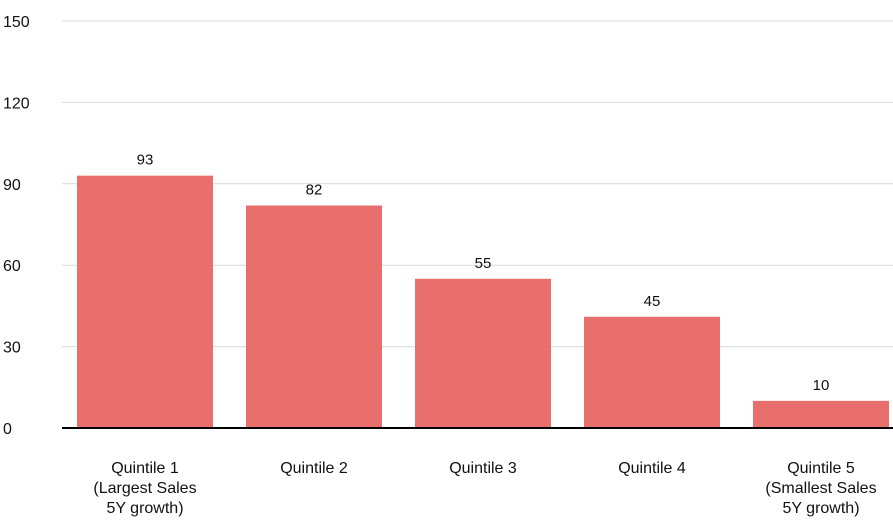  I want to click on data-label: 93, so click(145, 160).